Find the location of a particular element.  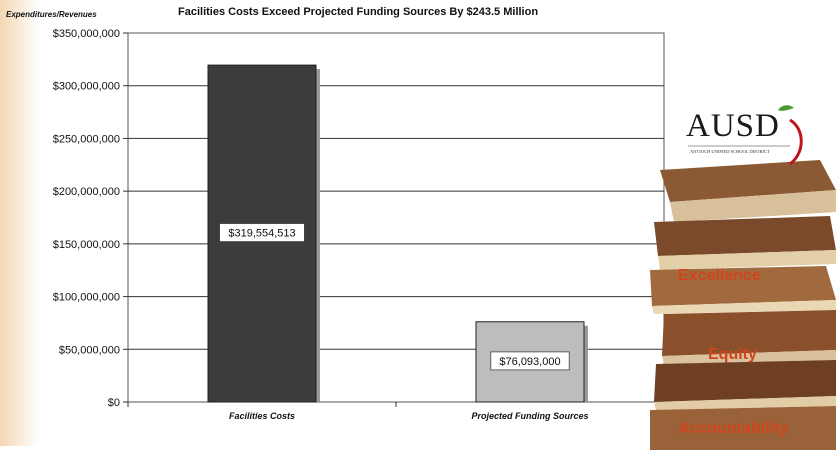

y-tick-label: $0 is located at coordinates (114, 403).